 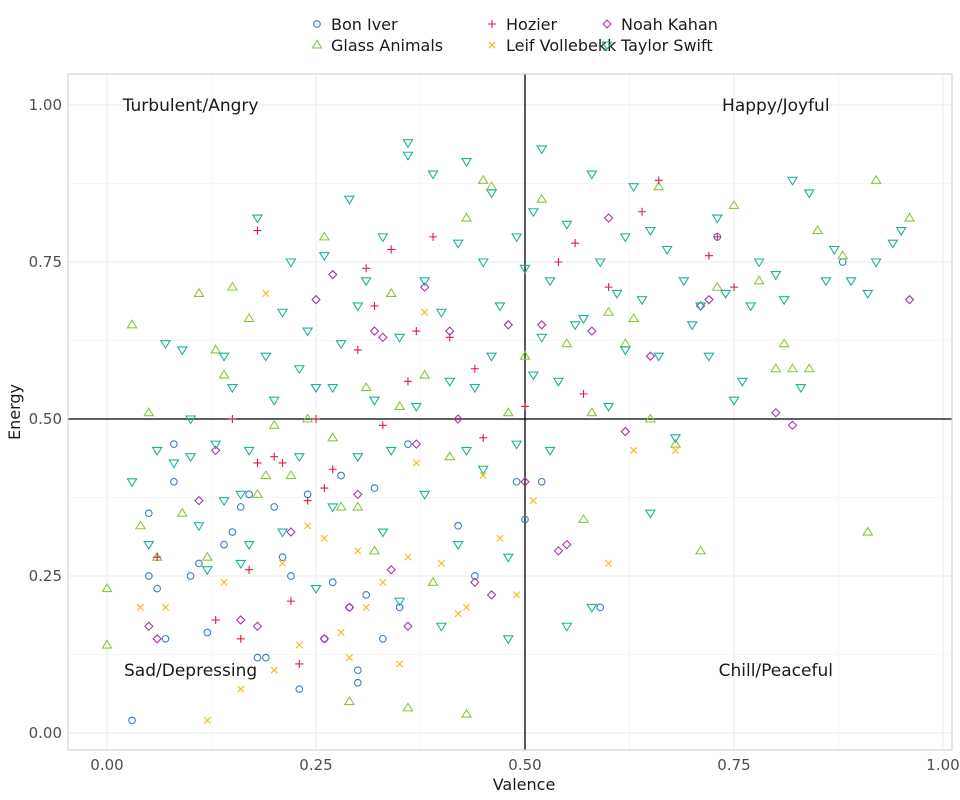 I want to click on legend-item-bon-iver: Bon Iver, so click(x=355, y=24).